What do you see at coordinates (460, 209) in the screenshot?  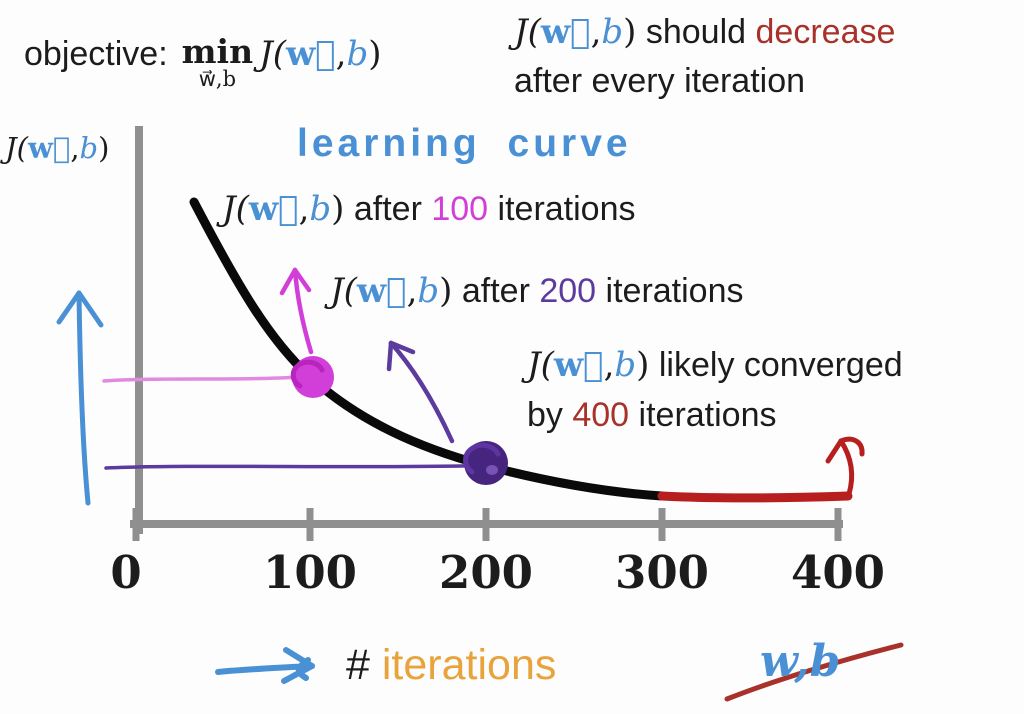 I see `iteration-count-100: 100` at bounding box center [460, 209].